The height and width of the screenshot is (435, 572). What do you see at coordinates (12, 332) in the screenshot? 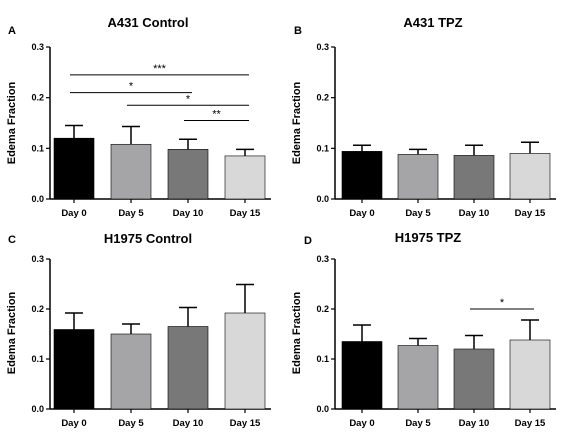
I see `panel-c-y-axis-label: Edema Fraction` at bounding box center [12, 332].